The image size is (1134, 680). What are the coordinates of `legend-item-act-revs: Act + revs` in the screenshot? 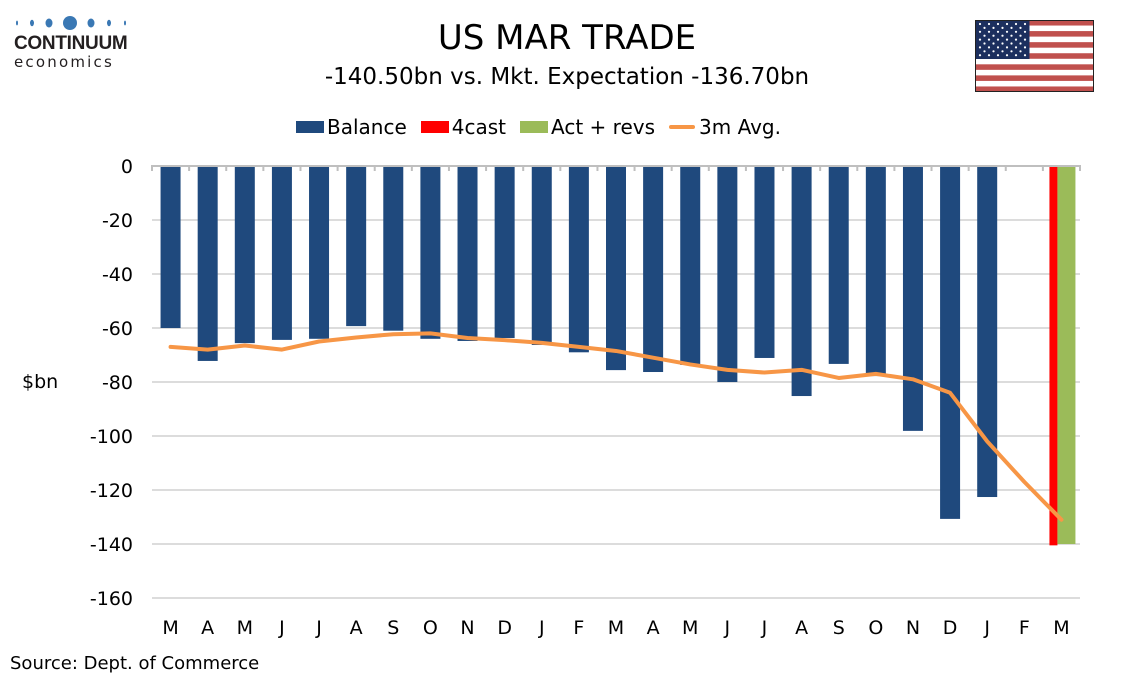 It's located at (587, 127).